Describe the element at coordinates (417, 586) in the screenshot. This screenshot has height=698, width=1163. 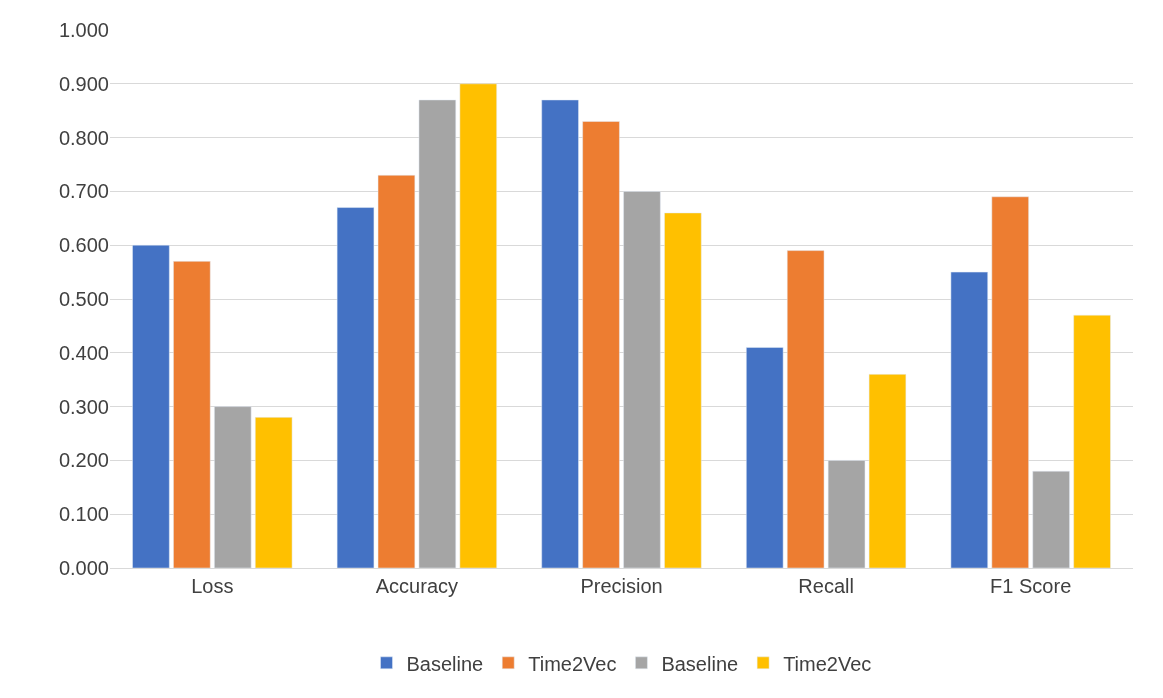
I see `x-tick-label: Accuracy` at that location.